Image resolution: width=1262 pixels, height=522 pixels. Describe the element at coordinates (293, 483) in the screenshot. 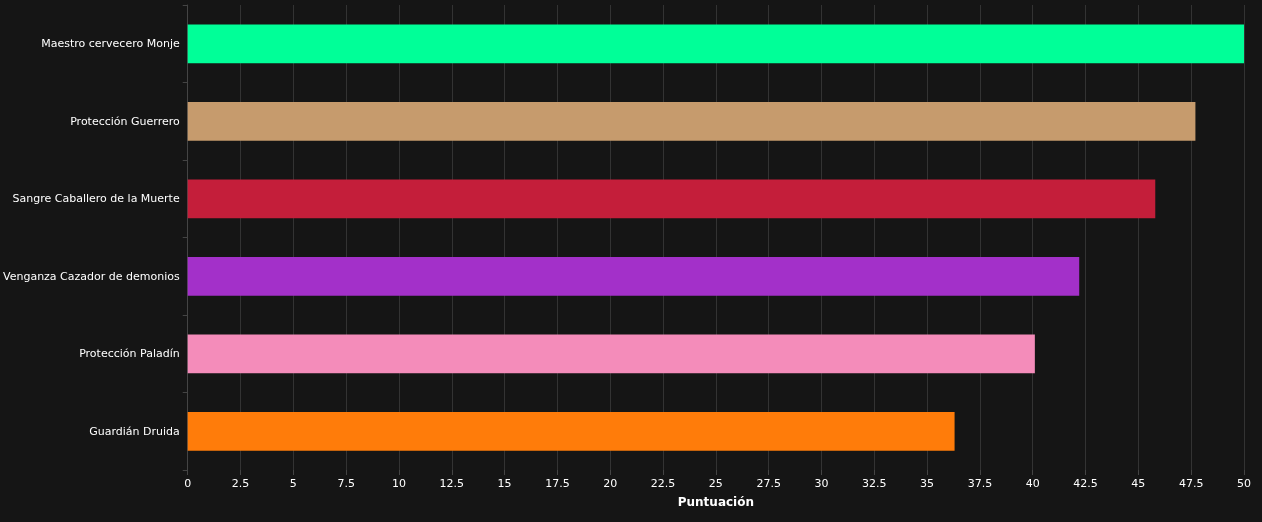

I see `x-tick-label: 5` at that location.